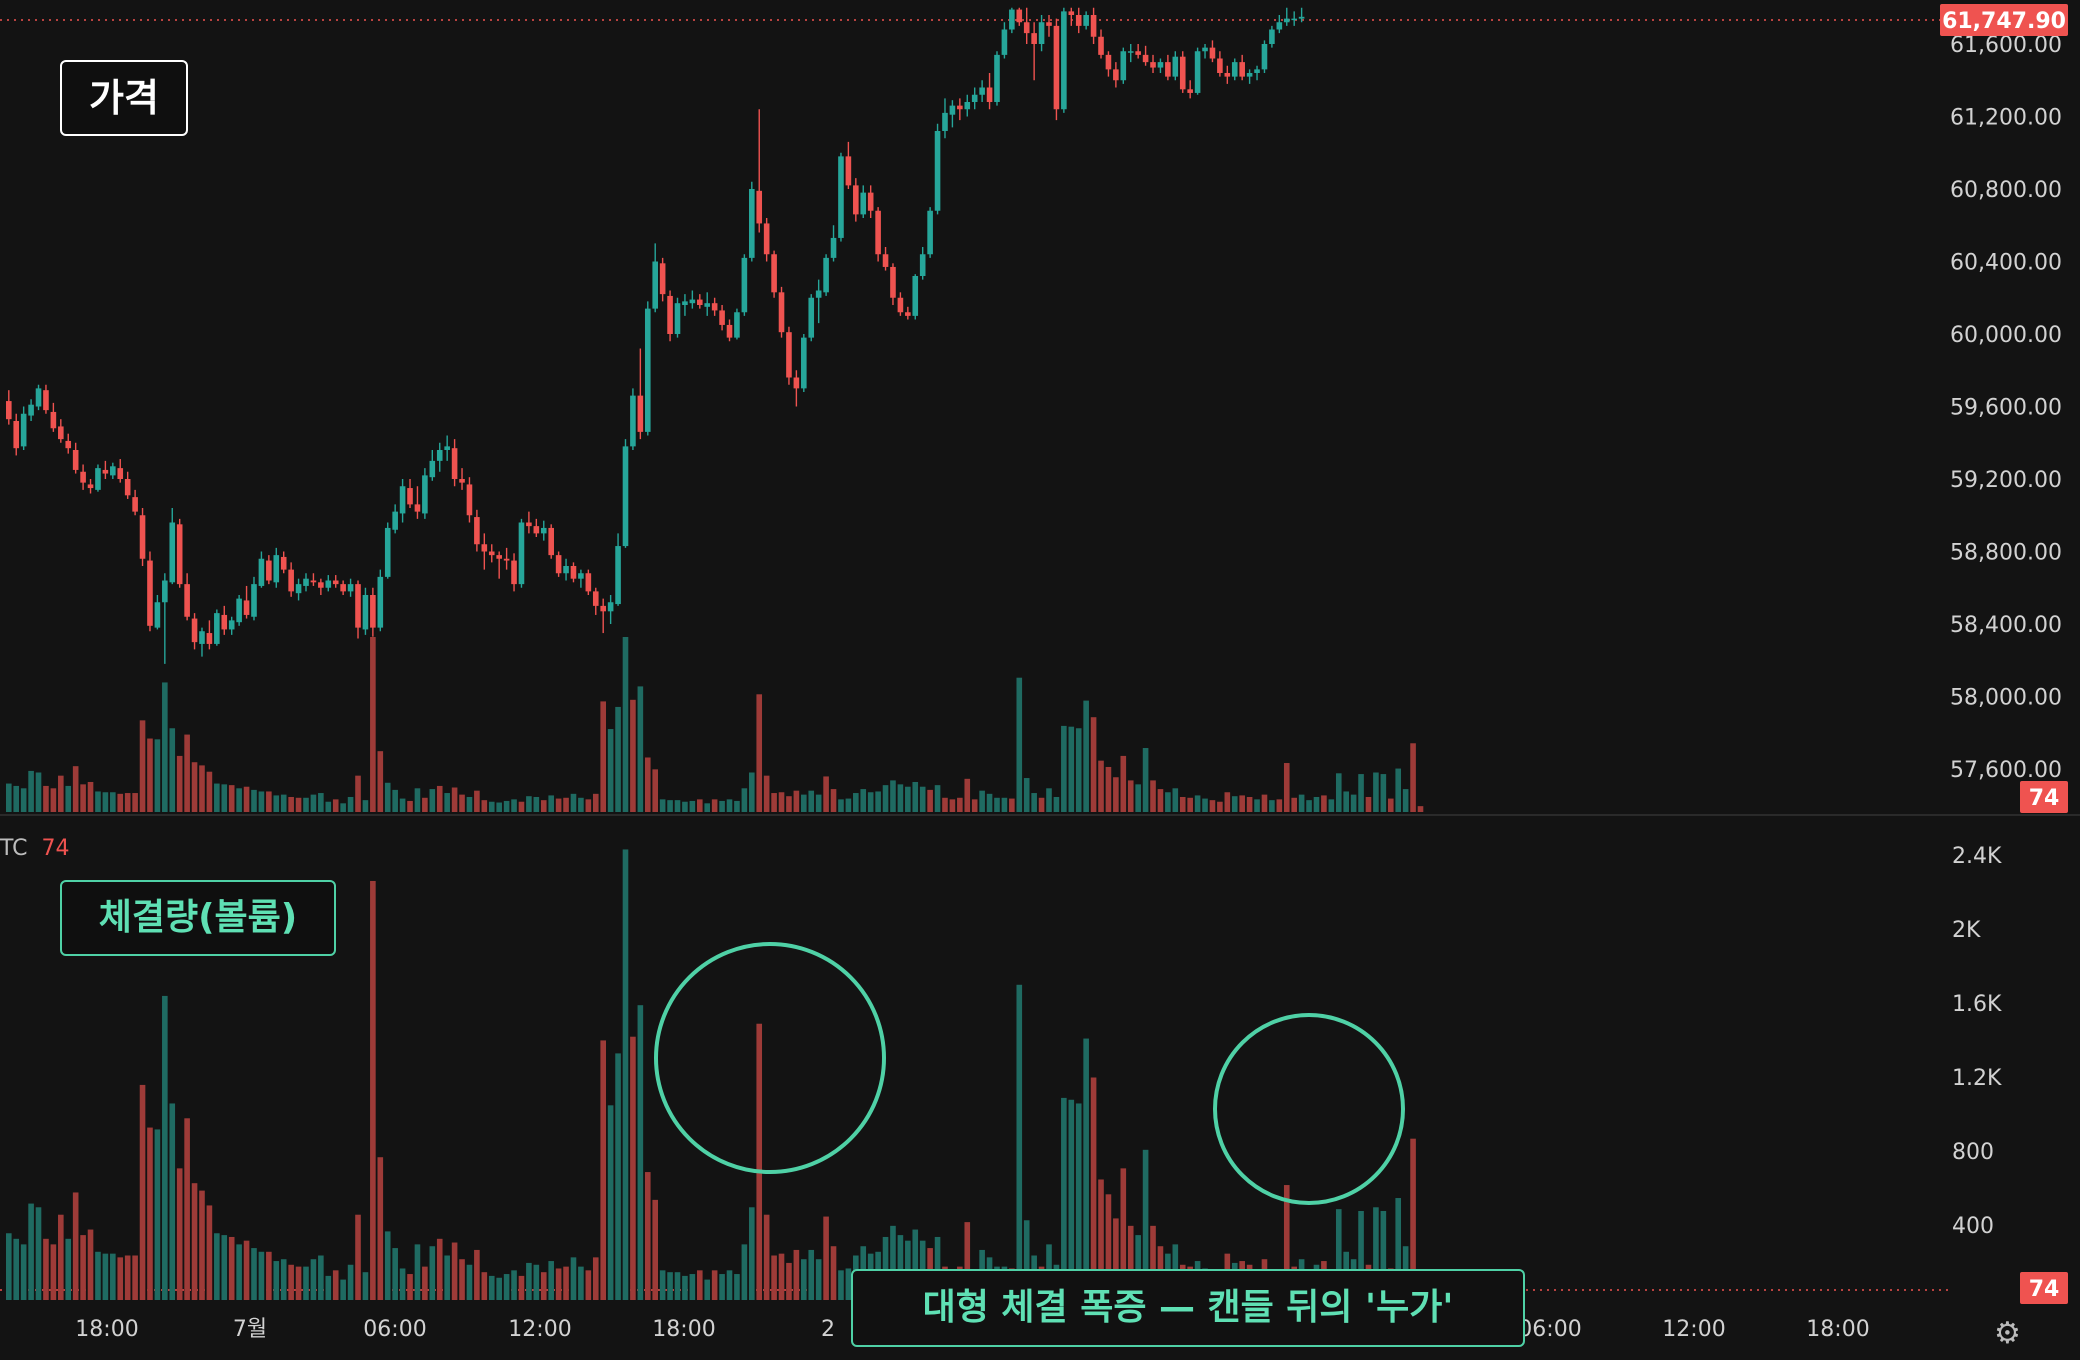 The image size is (2080, 1360). What do you see at coordinates (1977, 1041) in the screenshot?
I see `volume-axis: 2.4K 2K 1.6K 1.2K 800 400` at bounding box center [1977, 1041].